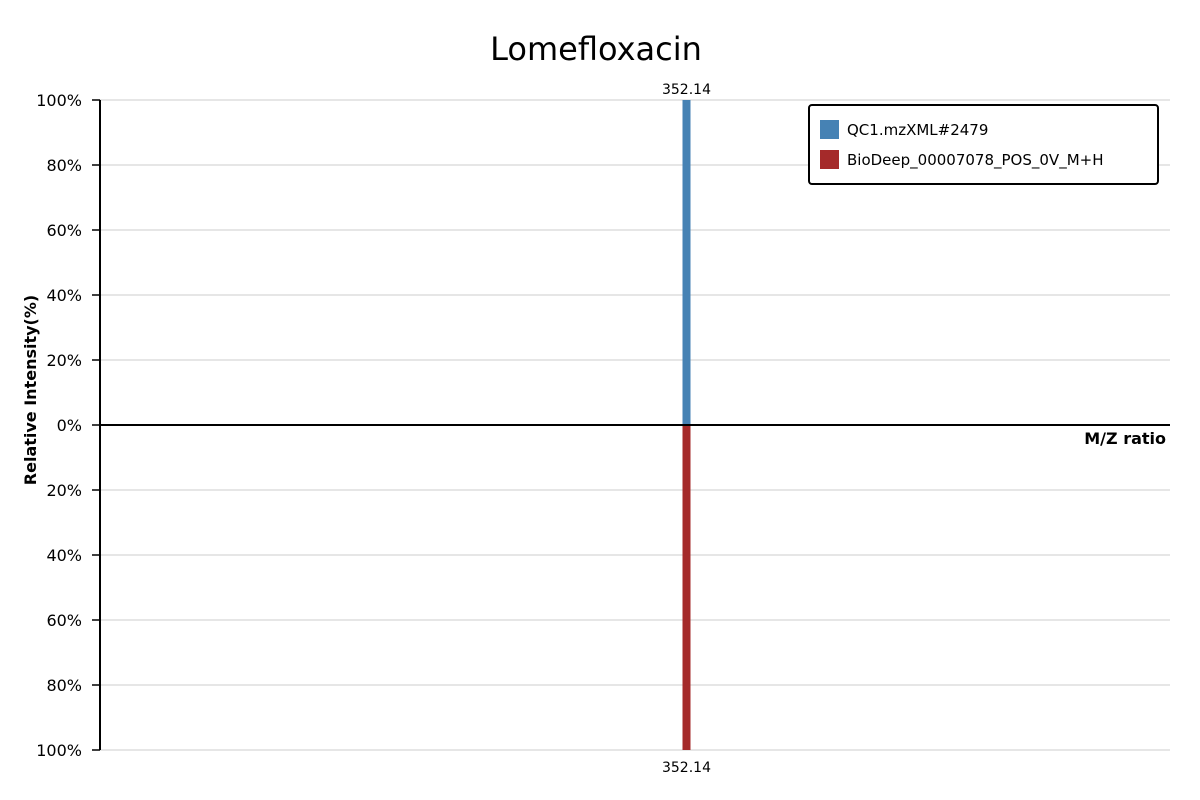 The image size is (1200, 800). I want to click on peak-label-query: 352.14, so click(686, 90).